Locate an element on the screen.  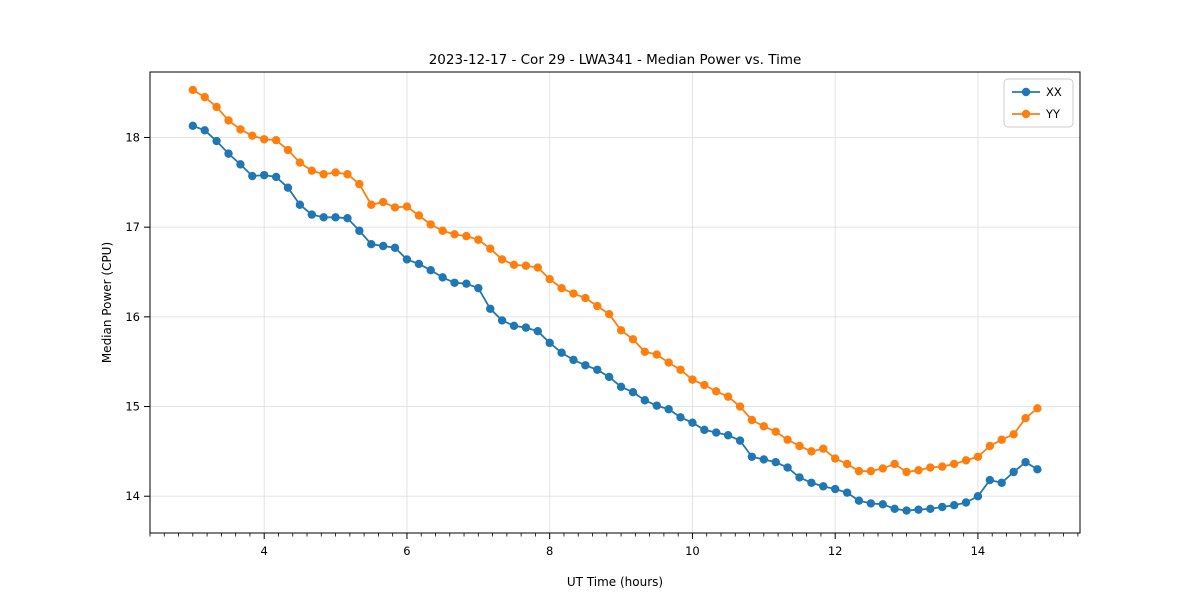
legend: XX YY is located at coordinates (1038, 103).